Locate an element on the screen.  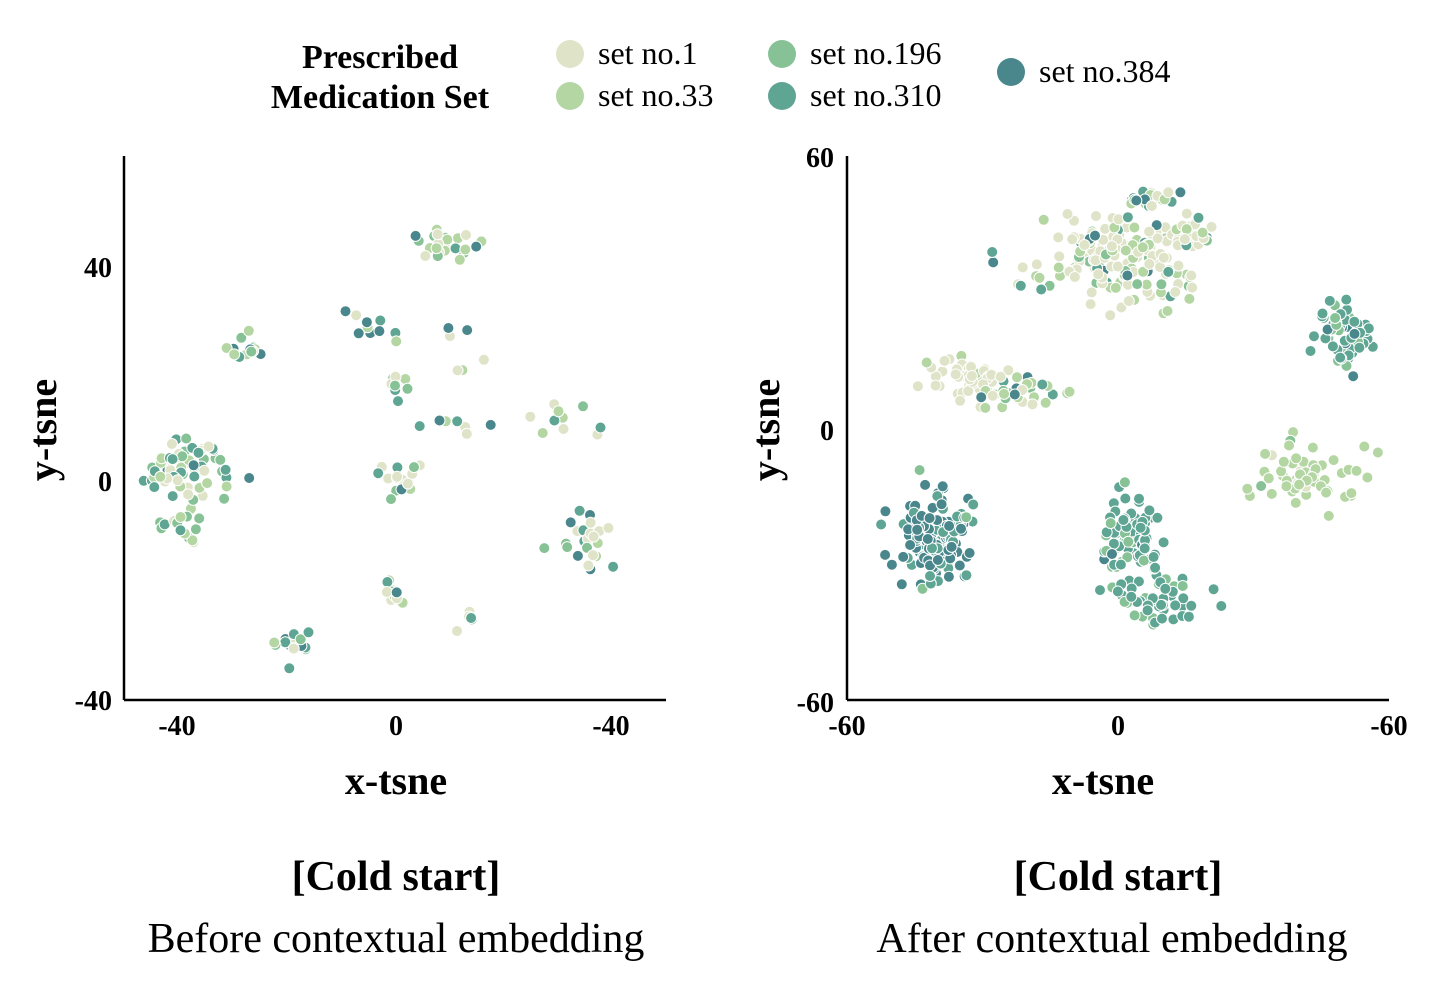
left-y-tick-mid: 0 is located at coordinates (105, 482).